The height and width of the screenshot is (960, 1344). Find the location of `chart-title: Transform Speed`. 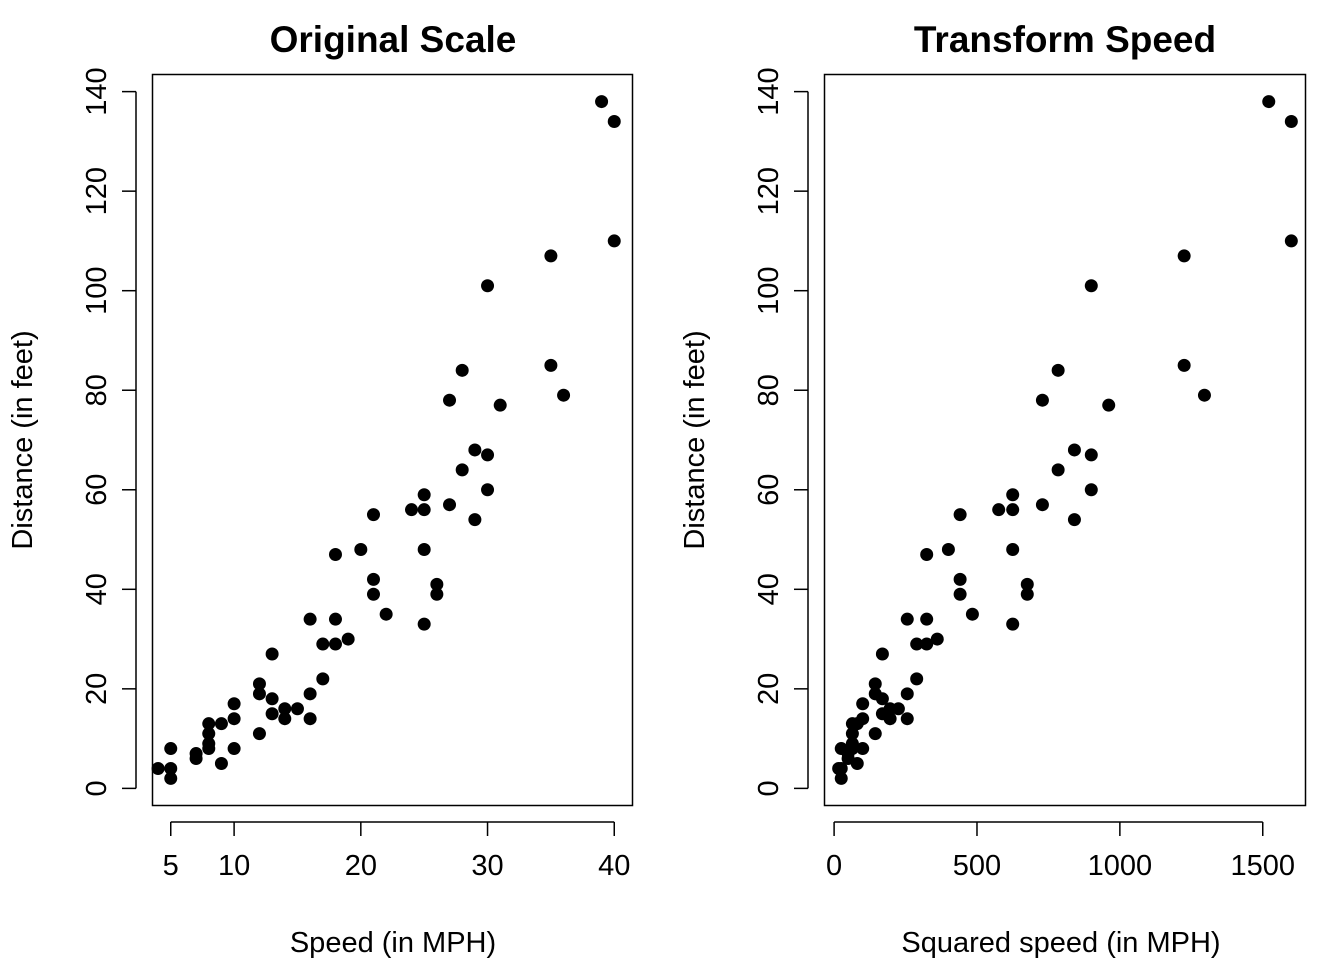

chart-title: Transform Speed is located at coordinates (1065, 39).